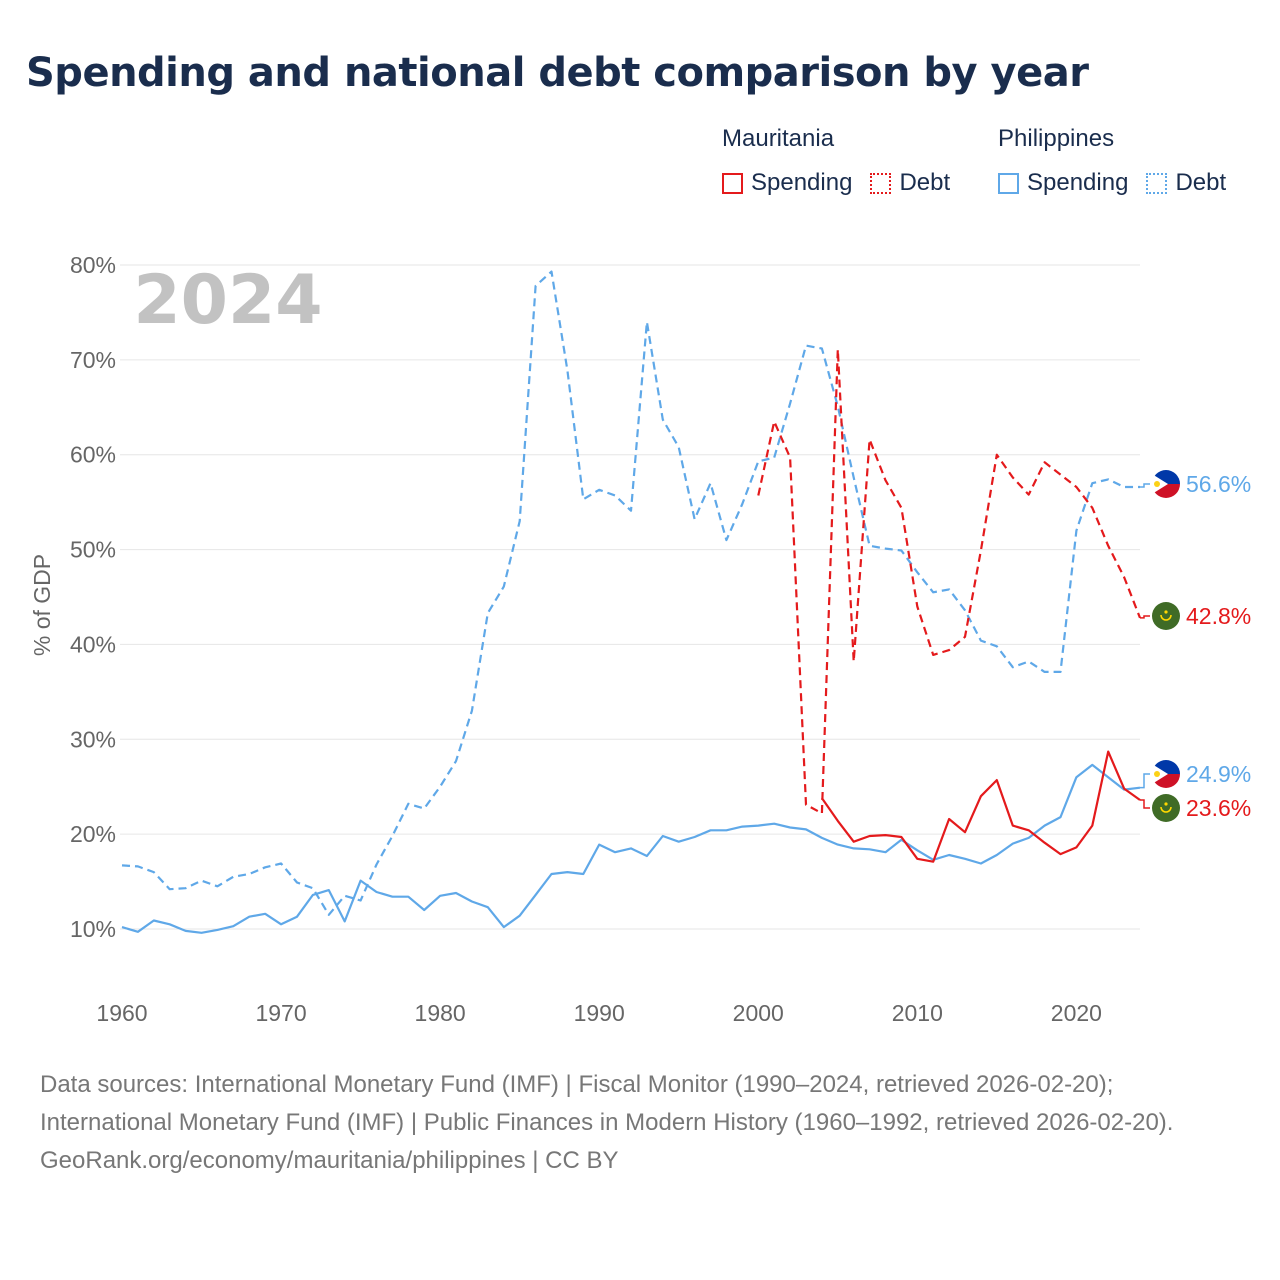 Image resolution: width=1280 pixels, height=1280 pixels. I want to click on legend-item-philippines-debt: Debt, so click(1186, 183).